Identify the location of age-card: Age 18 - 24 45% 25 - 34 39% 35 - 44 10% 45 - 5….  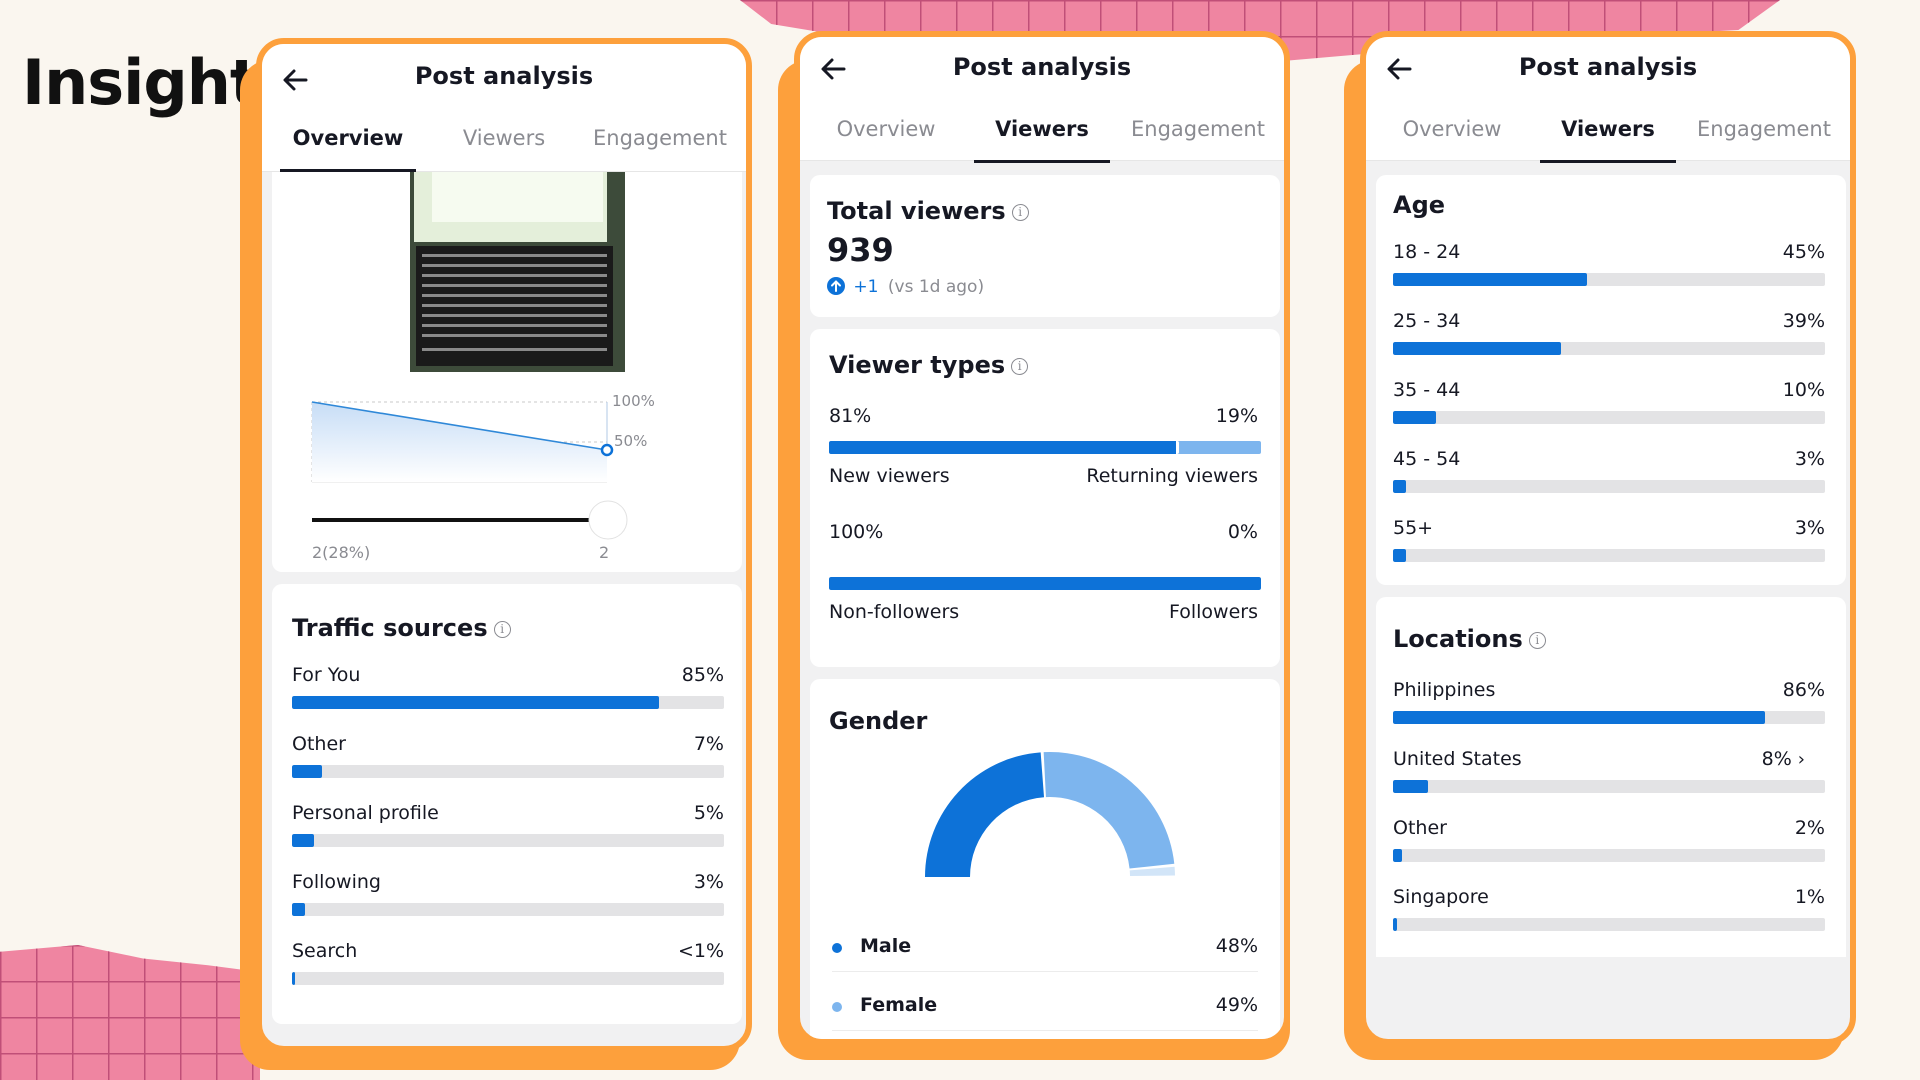
(1611, 380).